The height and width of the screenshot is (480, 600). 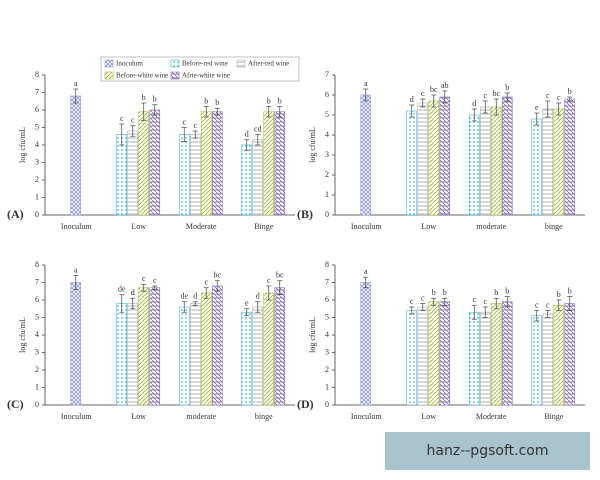 I want to click on significance-label: bc, so click(x=434, y=89).